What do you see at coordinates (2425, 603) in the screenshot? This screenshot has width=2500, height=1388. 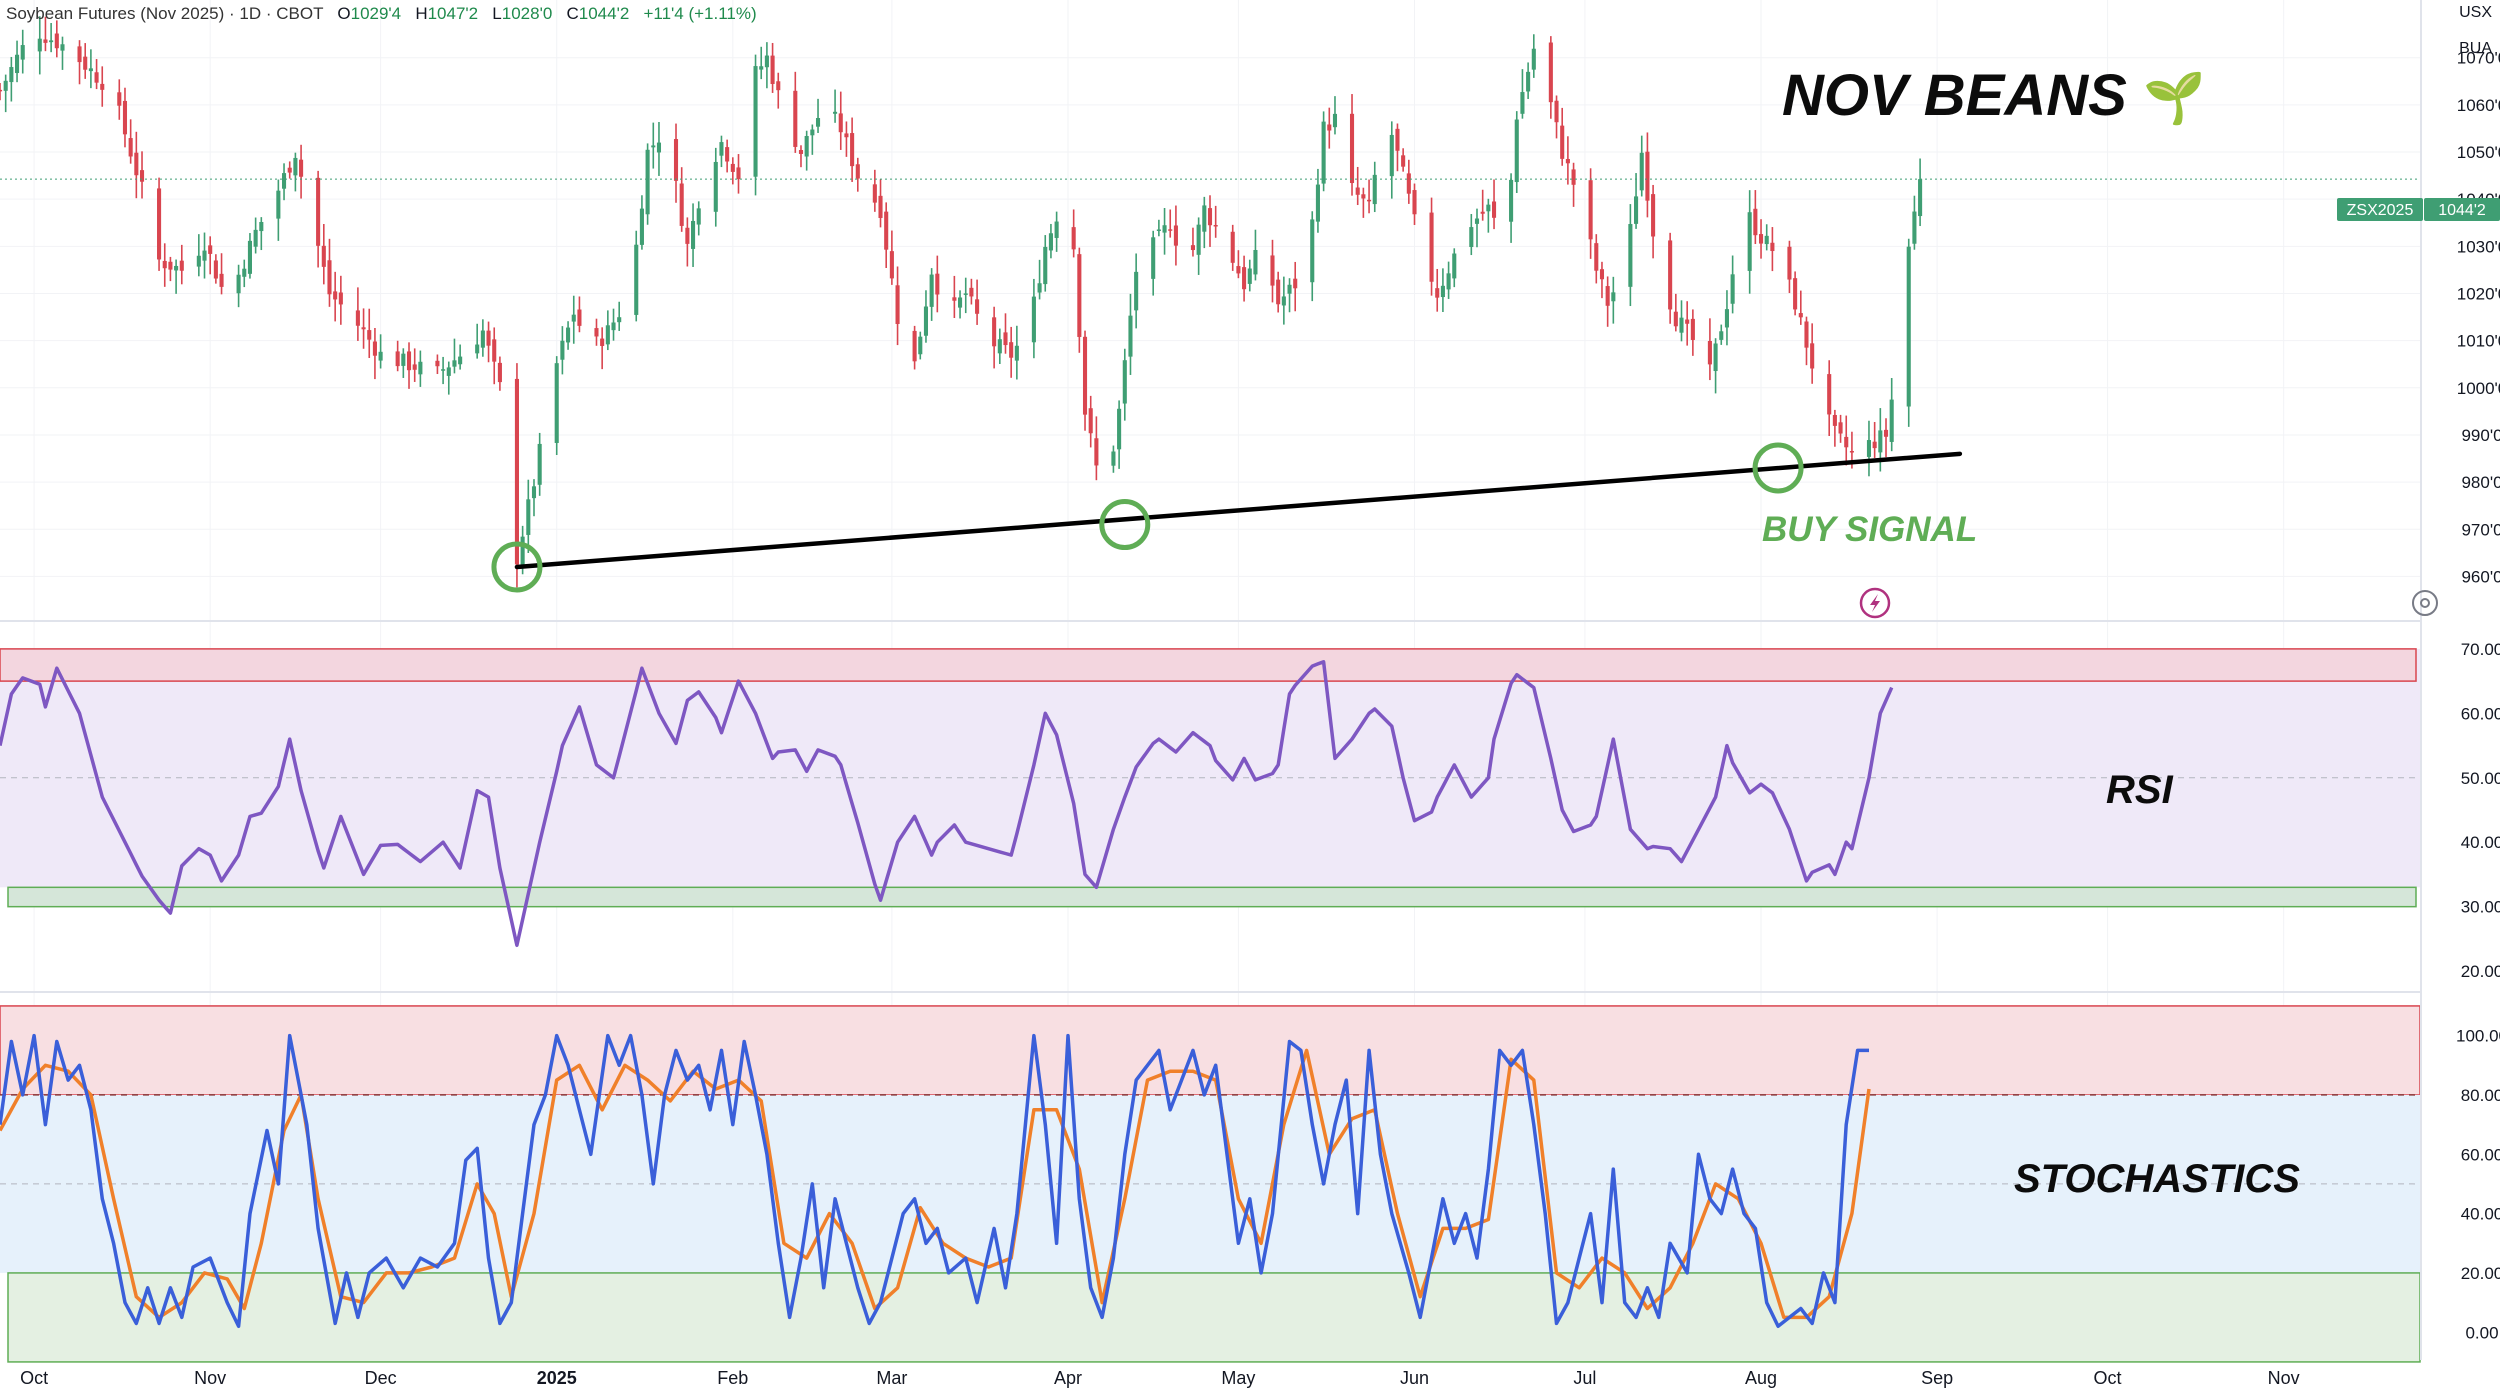 I see `settings-icon` at bounding box center [2425, 603].